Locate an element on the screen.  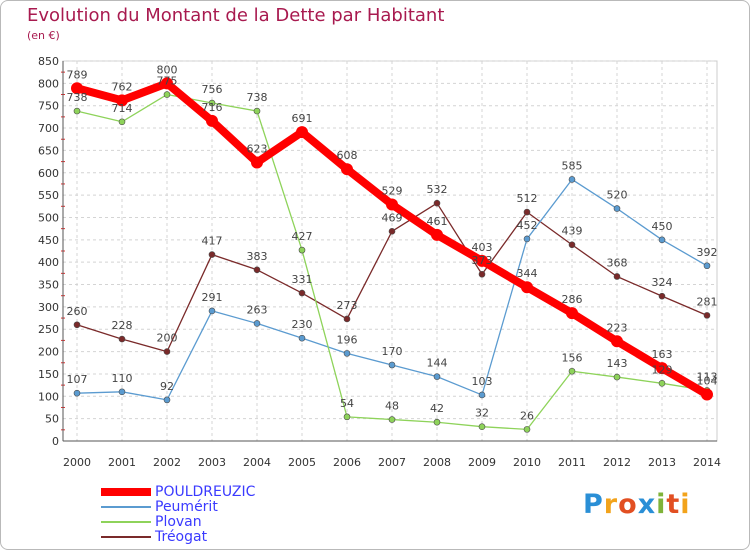
data-label-treogat: 532 is located at coordinates (437, 189).